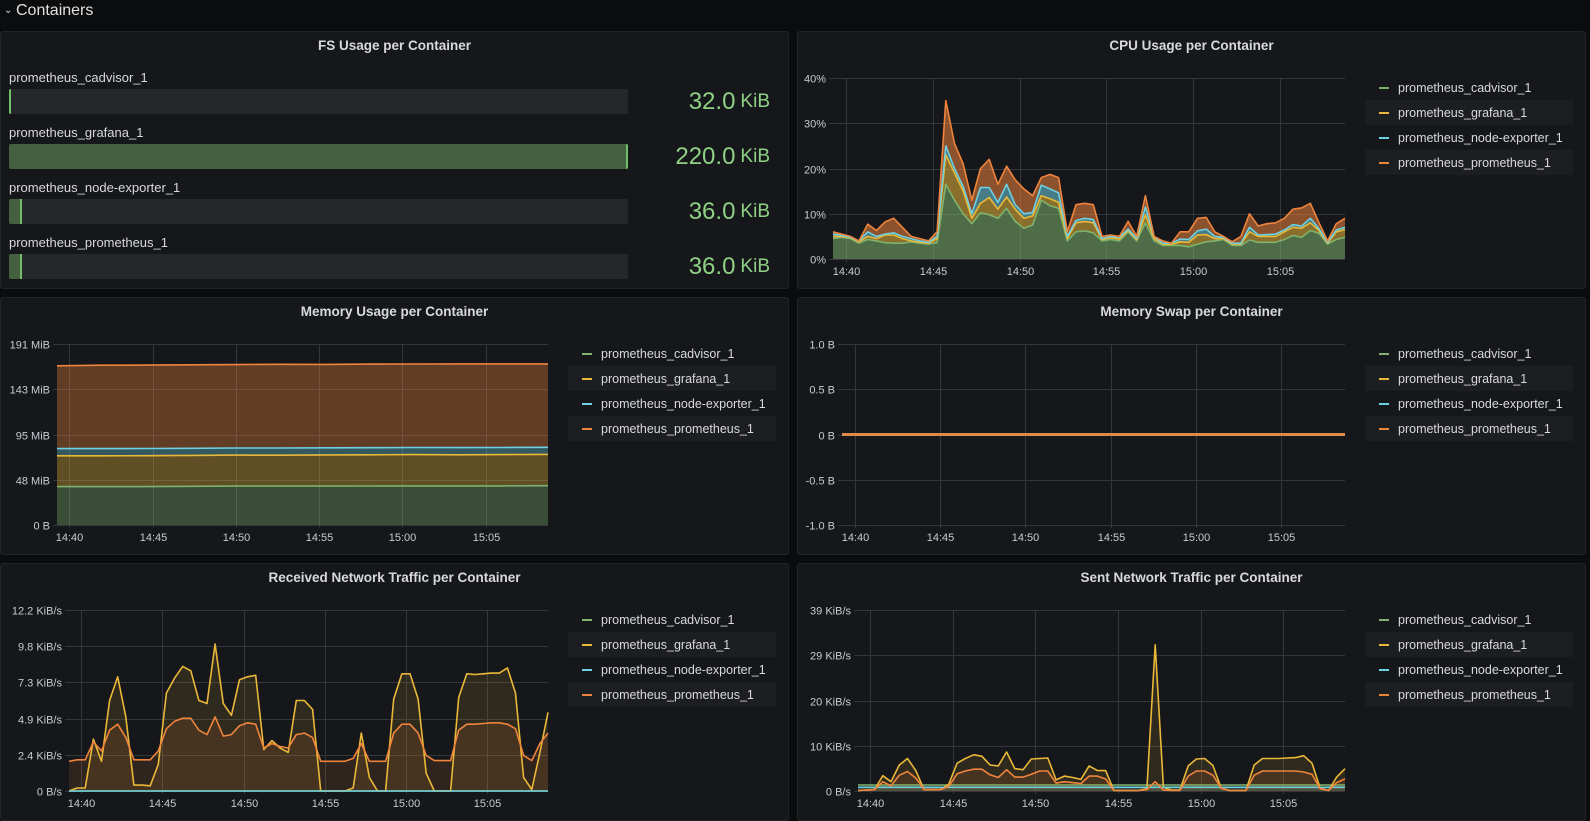  Describe the element at coordinates (33, 437) in the screenshot. I see `y-tick-label: 95 MiB` at that location.